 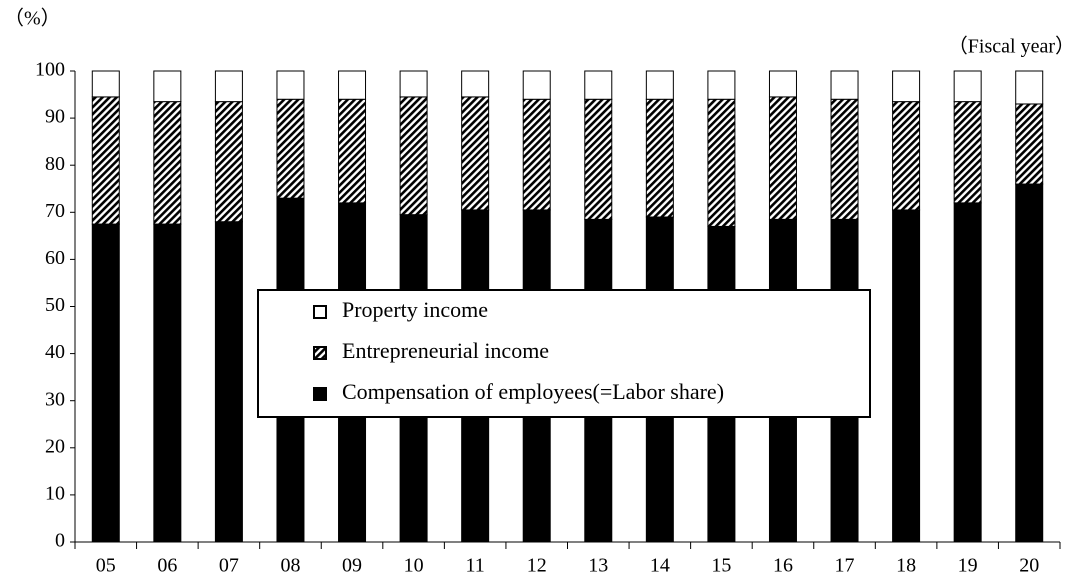 What do you see at coordinates (533, 391) in the screenshot?
I see `legend-label: Compensation of employees(=Labor share)` at bounding box center [533, 391].